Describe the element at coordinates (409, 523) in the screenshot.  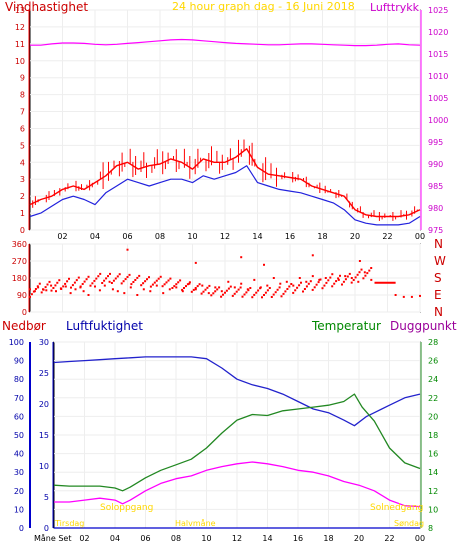
I see `bottom-label-right: Søndag` at that location.